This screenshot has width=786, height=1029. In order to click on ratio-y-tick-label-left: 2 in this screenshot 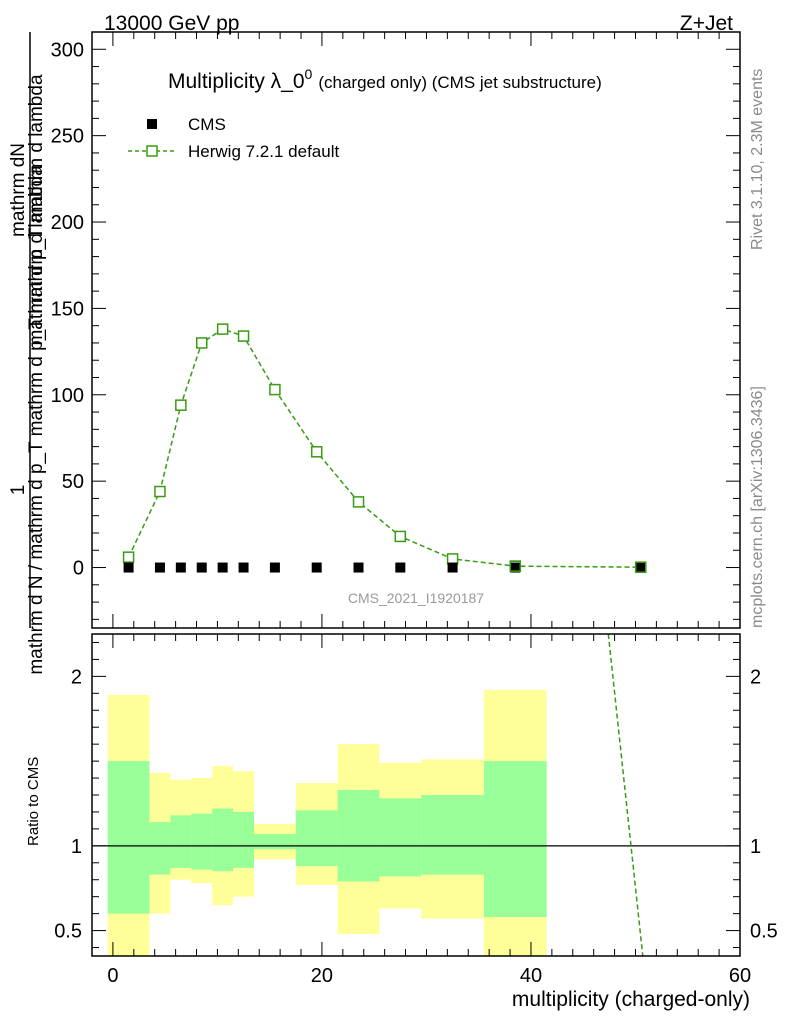, I will do `click(76, 677)`.